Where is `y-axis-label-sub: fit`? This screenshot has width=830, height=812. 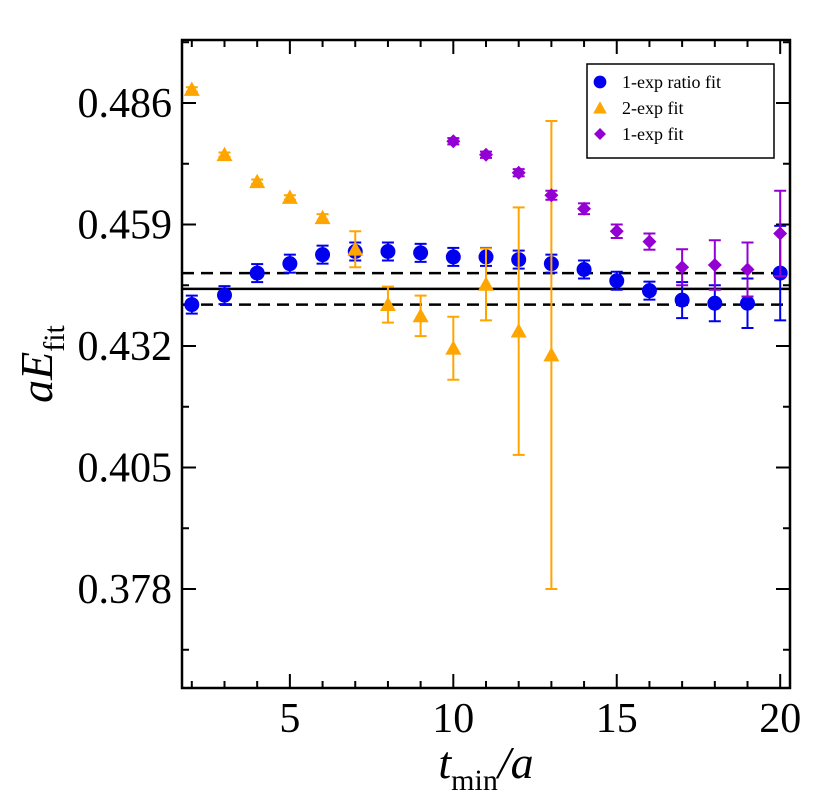
y-axis-label-sub: fit is located at coordinates (54, 337).